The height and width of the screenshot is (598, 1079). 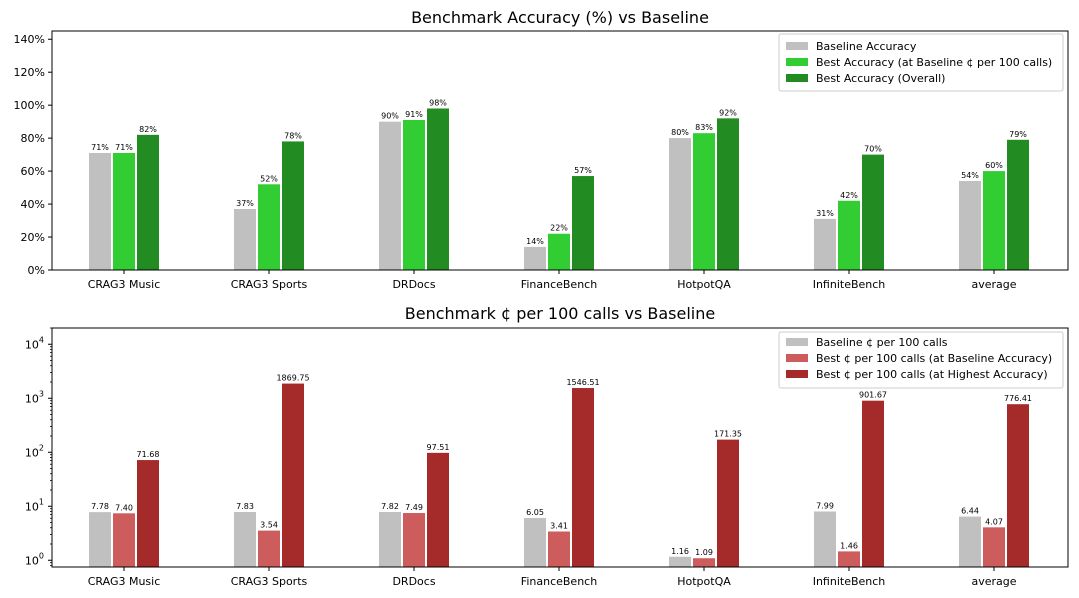 I want to click on accuracy-bar-hotpotqa-baseline-accuracy, so click(x=680, y=204).